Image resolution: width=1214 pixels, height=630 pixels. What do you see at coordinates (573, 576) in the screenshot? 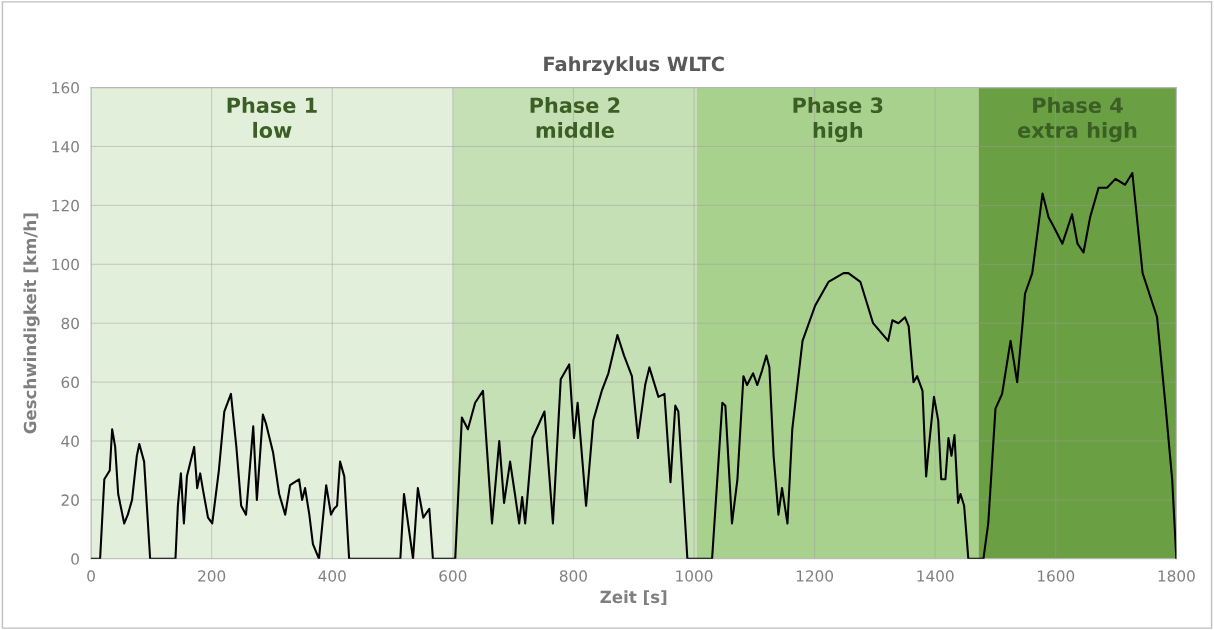
I see `x-tick-label: 800` at bounding box center [573, 576].